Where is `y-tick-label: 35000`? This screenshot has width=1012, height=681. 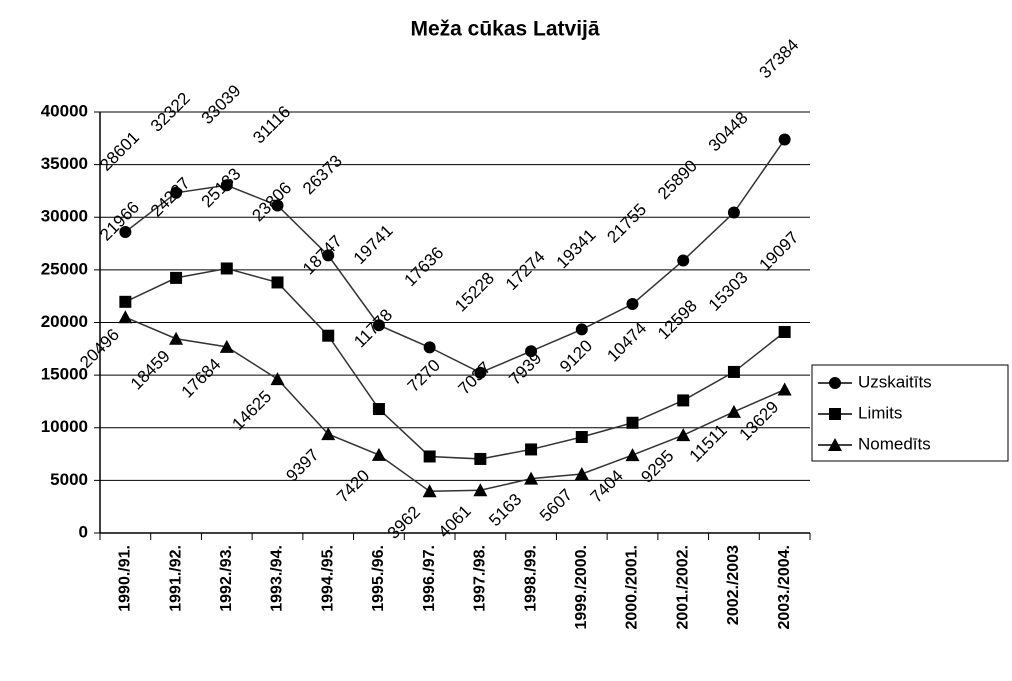
y-tick-label: 35000 is located at coordinates (64, 163).